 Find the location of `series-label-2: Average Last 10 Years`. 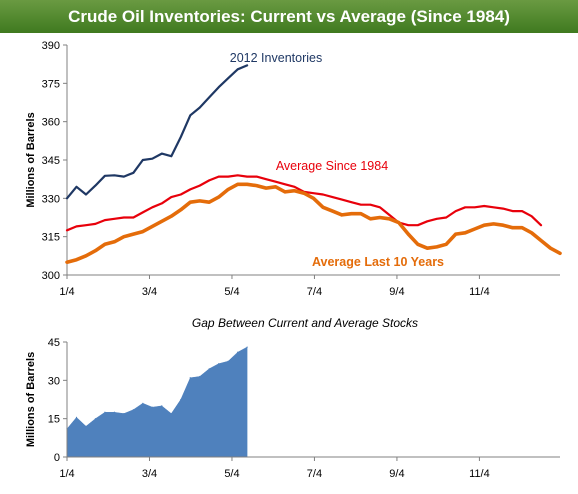

series-label-2: Average Last 10 Years is located at coordinates (378, 262).